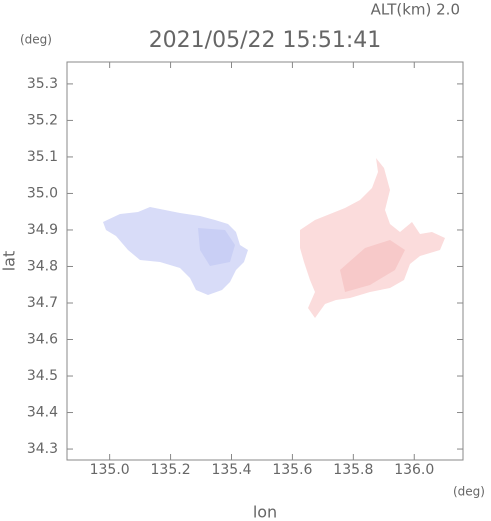 This screenshot has width=491, height=521. Describe the element at coordinates (216, 247) in the screenshot. I see `blue-core` at that location.